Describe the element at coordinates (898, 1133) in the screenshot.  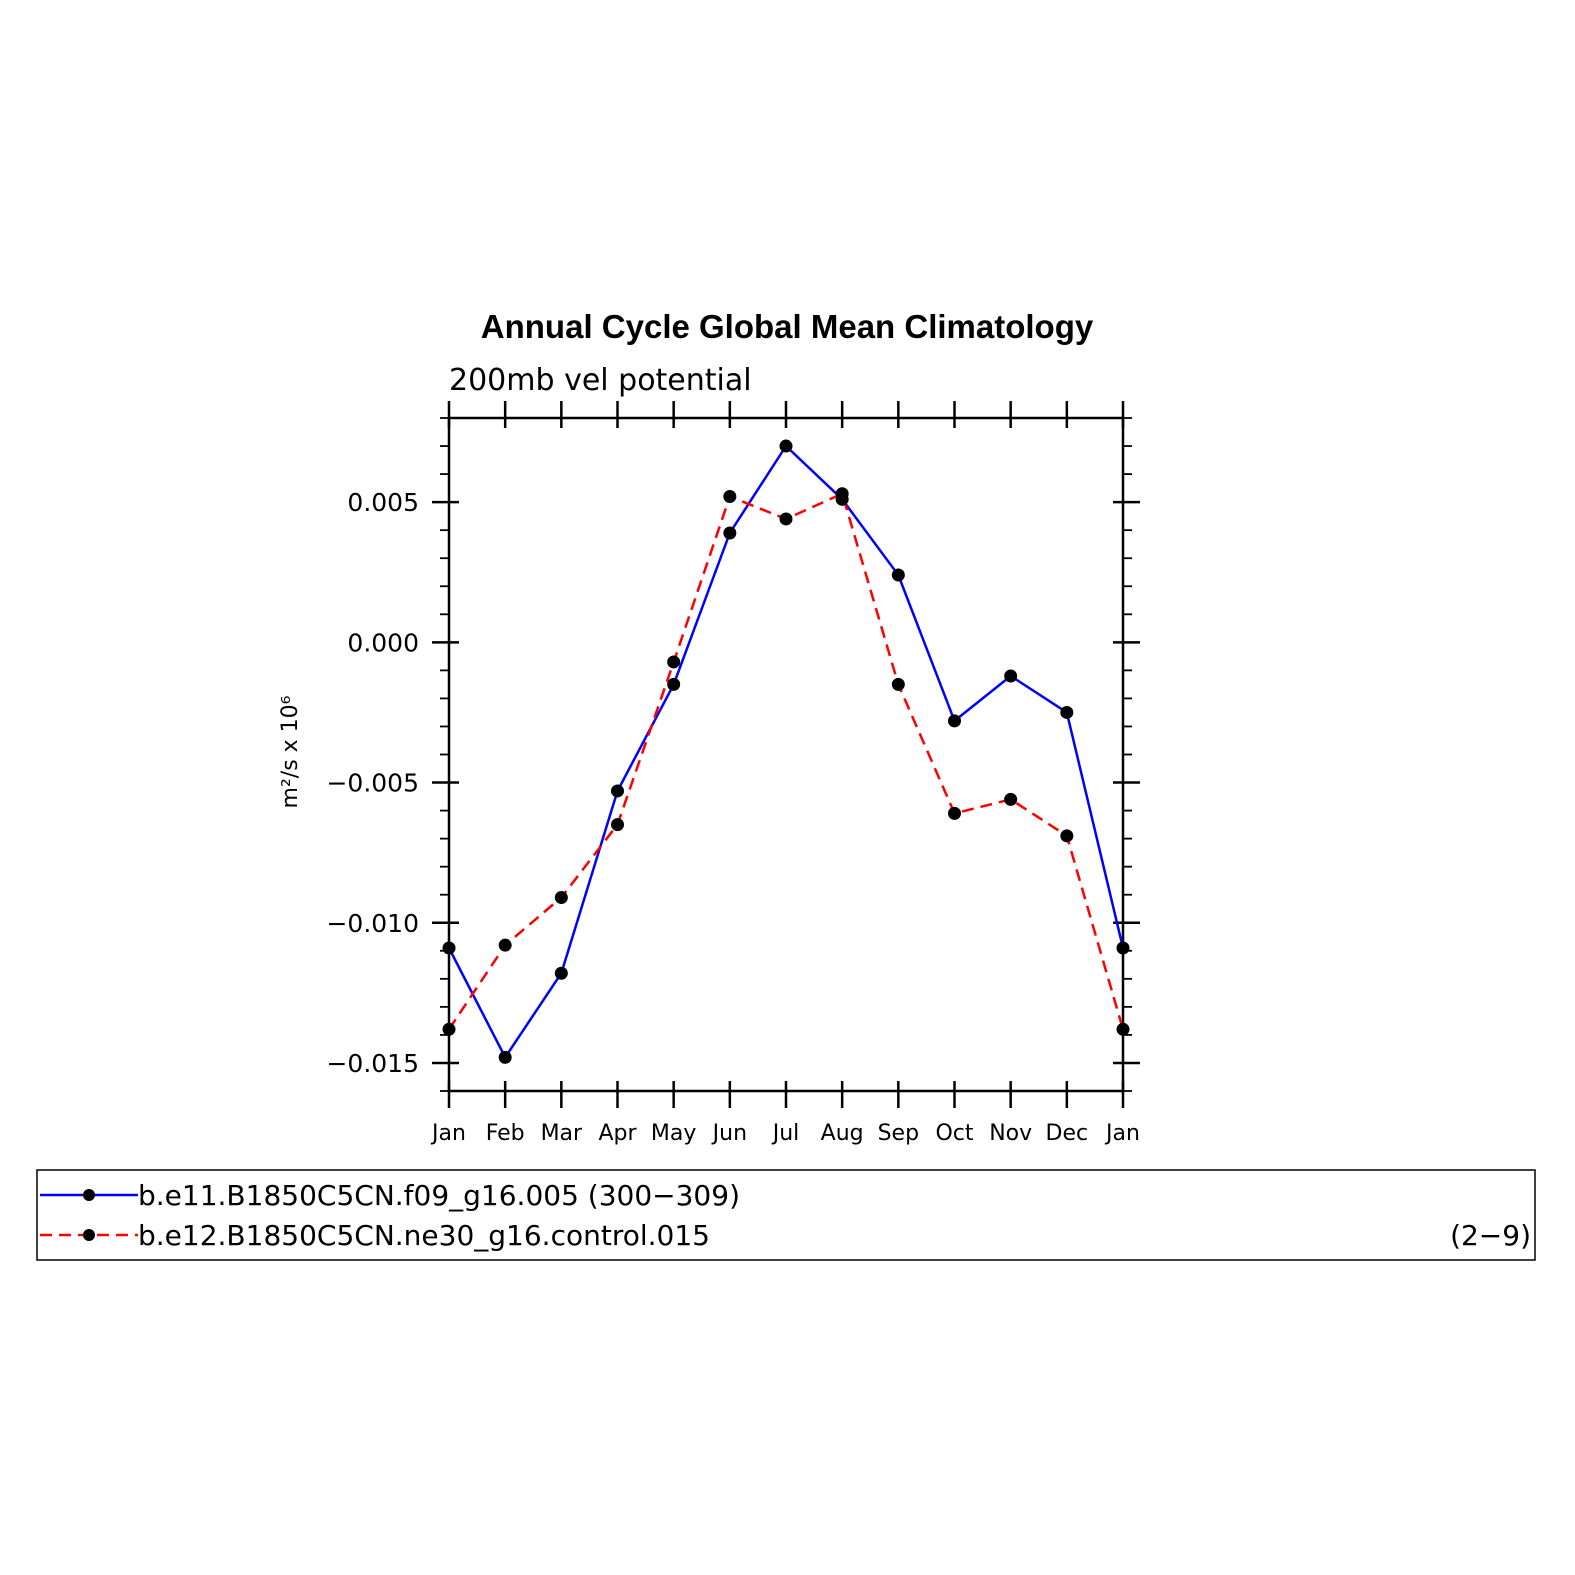
I see `x-tick-label: Sep` at that location.